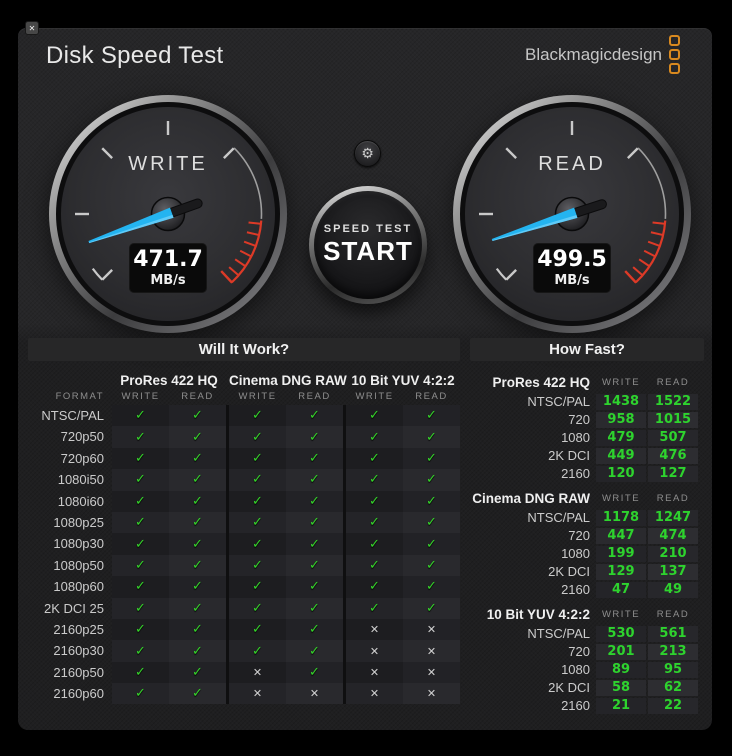  Describe the element at coordinates (572, 280) in the screenshot. I see `read-unit: MB/s` at that location.